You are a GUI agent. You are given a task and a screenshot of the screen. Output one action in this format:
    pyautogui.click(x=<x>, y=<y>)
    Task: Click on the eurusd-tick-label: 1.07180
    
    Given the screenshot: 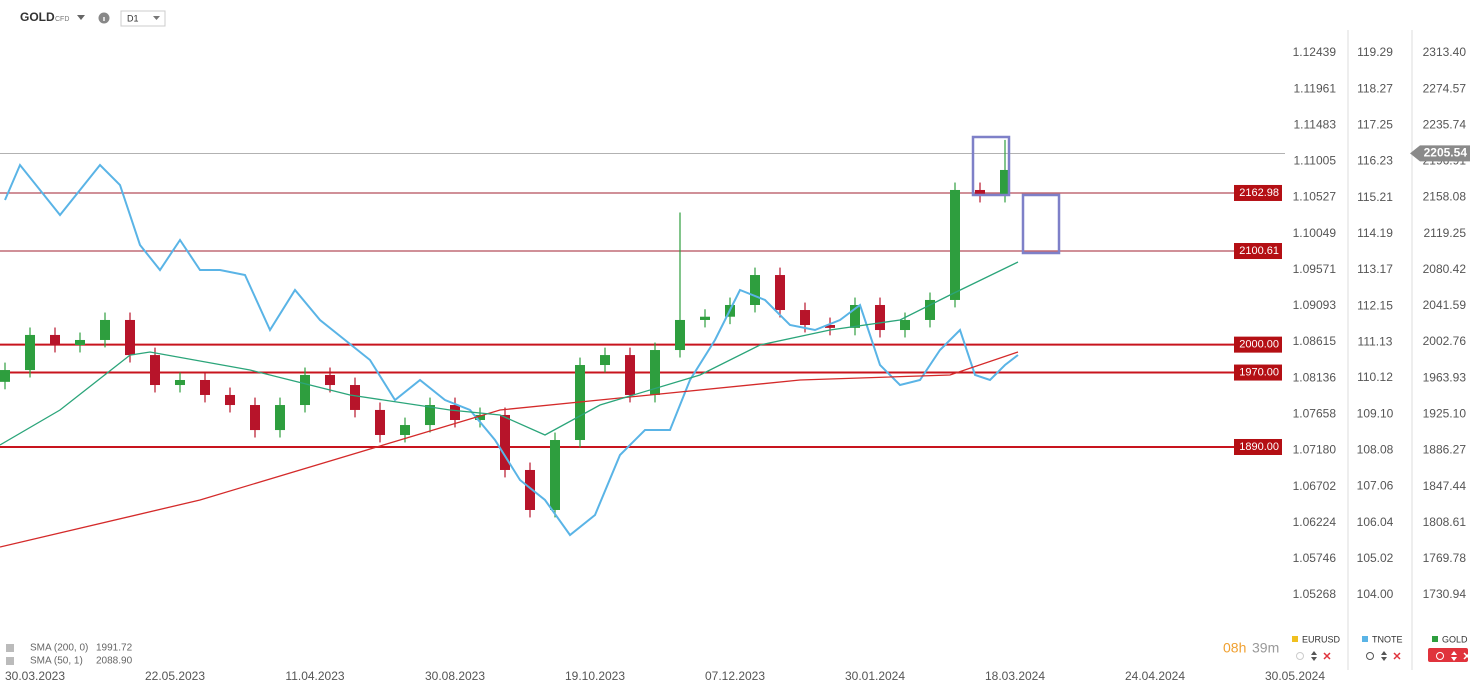 What is the action you would take?
    pyautogui.click(x=1315, y=450)
    